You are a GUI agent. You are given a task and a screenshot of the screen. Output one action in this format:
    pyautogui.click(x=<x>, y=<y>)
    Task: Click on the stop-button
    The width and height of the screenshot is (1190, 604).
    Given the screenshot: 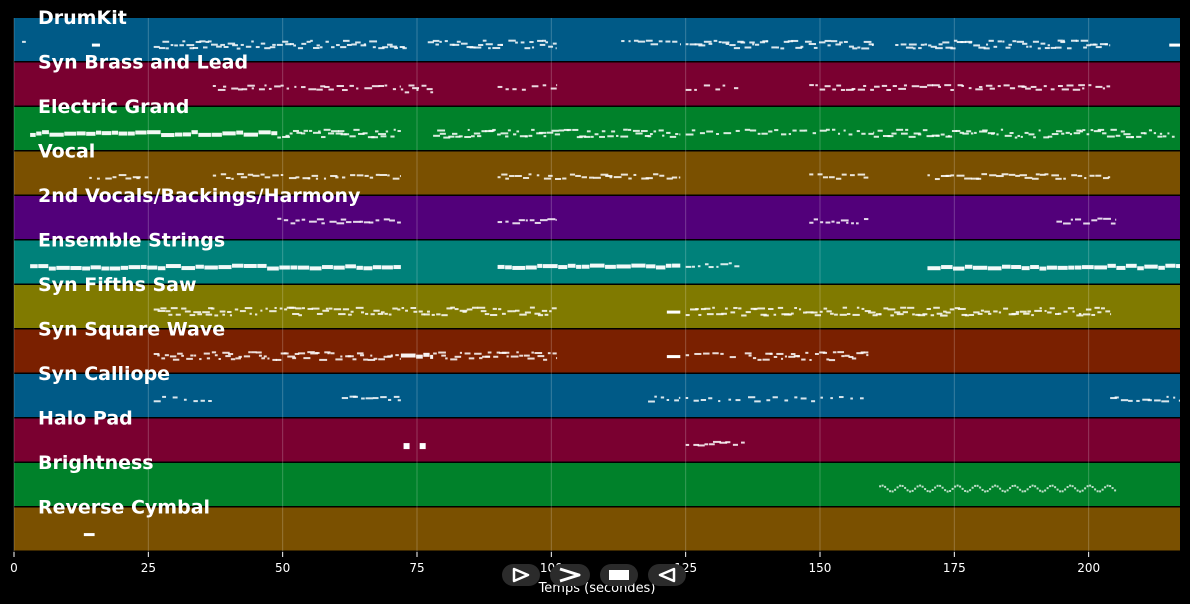 What is the action you would take?
    pyautogui.click(x=619, y=575)
    